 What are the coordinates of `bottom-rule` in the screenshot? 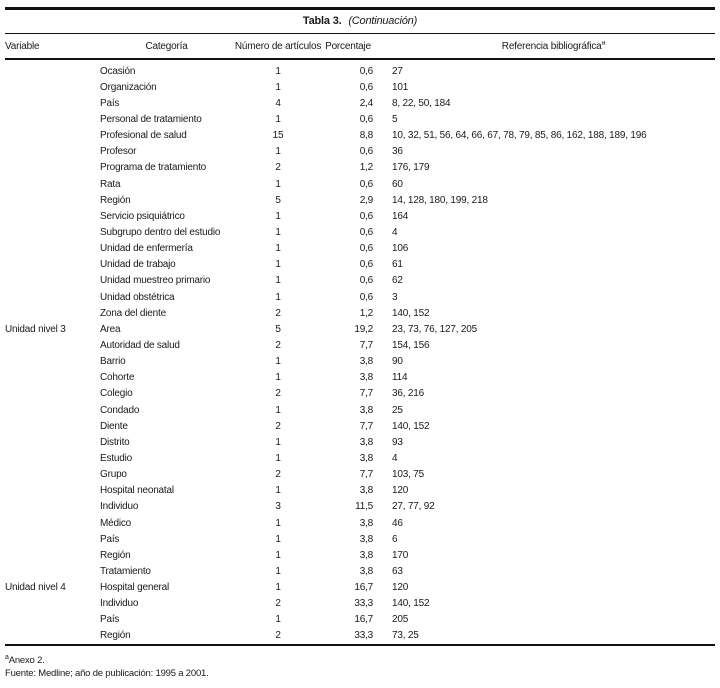 It's located at (360, 645).